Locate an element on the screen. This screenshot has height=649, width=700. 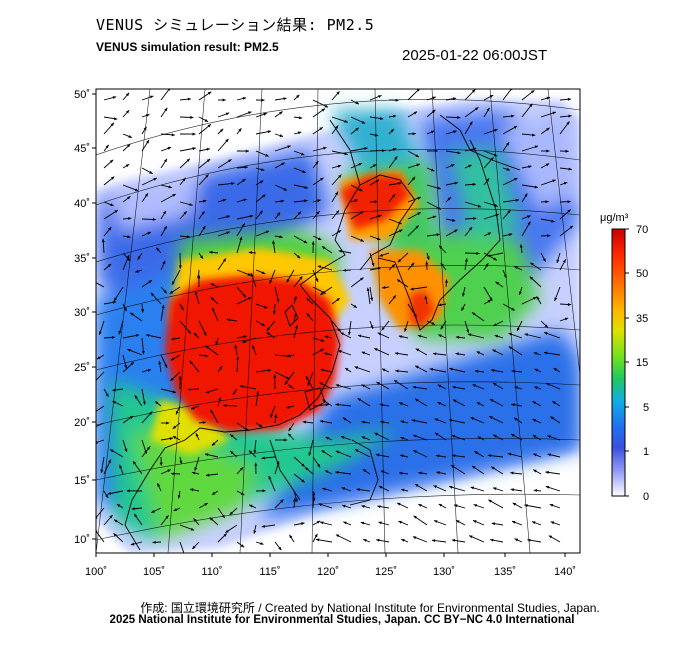
lon-tick-label: 115˚ is located at coordinates (269, 572).